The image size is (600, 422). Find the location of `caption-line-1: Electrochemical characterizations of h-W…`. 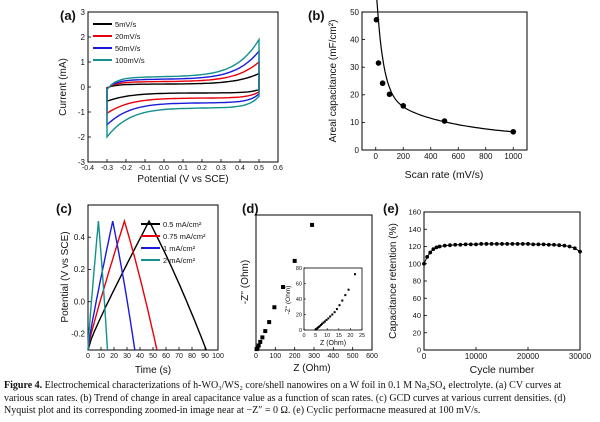

caption-line-1: Electrochemical characterizations of h-W… is located at coordinates (303, 385).